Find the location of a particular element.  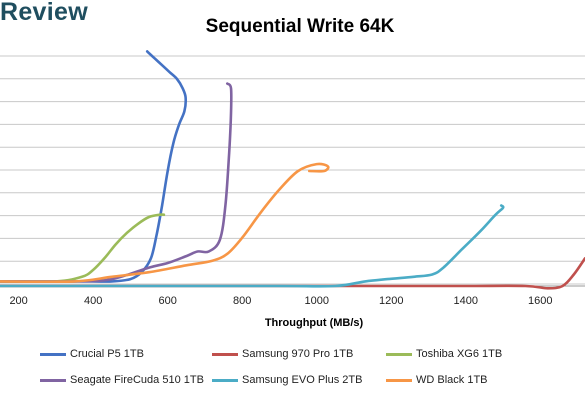

x-tick-label: 1000 is located at coordinates (316, 301).